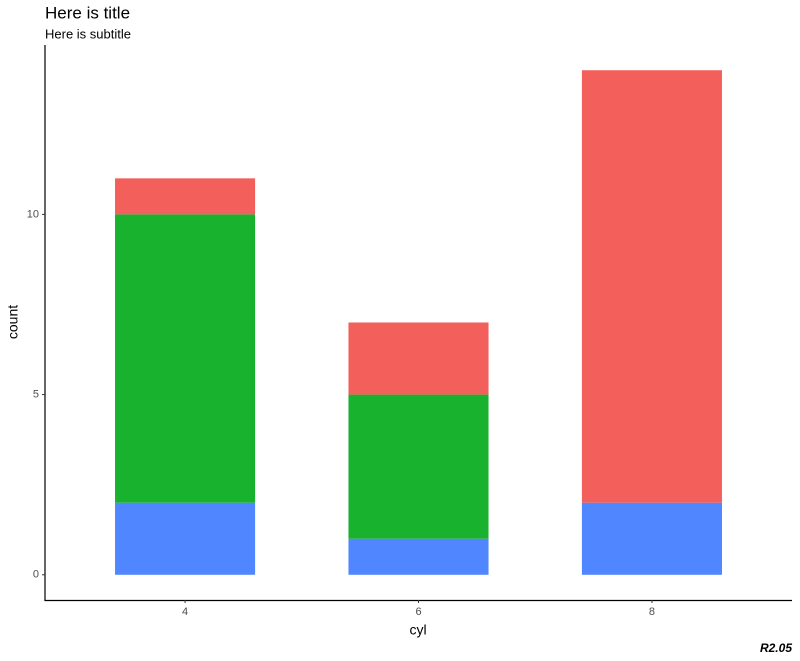 Image resolution: width=800 pixels, height=661 pixels. What do you see at coordinates (418, 612) in the screenshot?
I see `x-tick-label: 6` at bounding box center [418, 612].